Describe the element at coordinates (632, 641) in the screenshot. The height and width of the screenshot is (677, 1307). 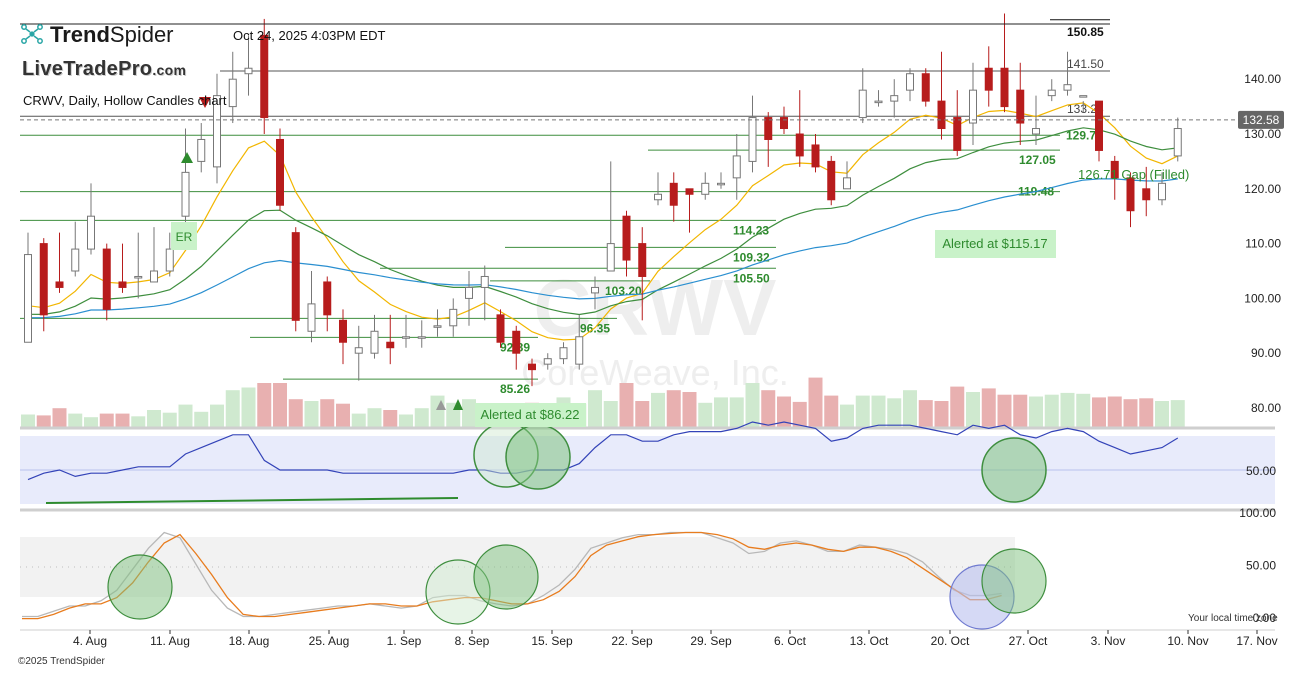
I see `x-tick-label: 22. Sep` at that location.